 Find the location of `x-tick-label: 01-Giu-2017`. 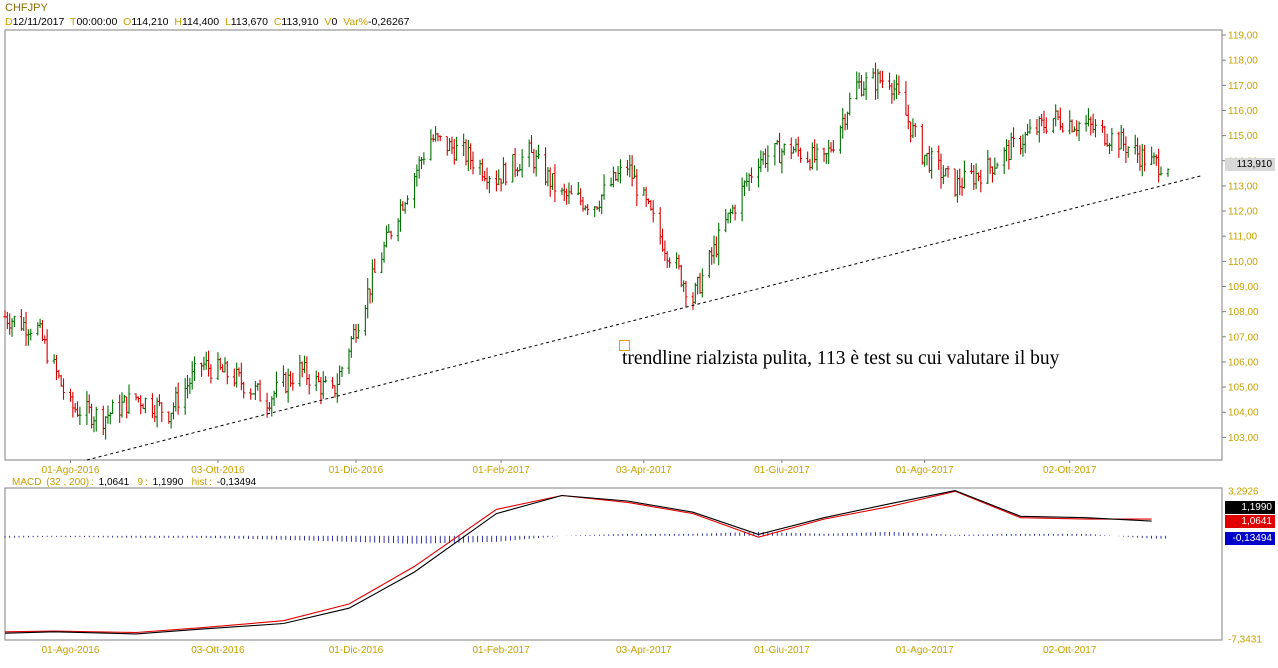

x-tick-label: 01-Giu-2017 is located at coordinates (782, 470).